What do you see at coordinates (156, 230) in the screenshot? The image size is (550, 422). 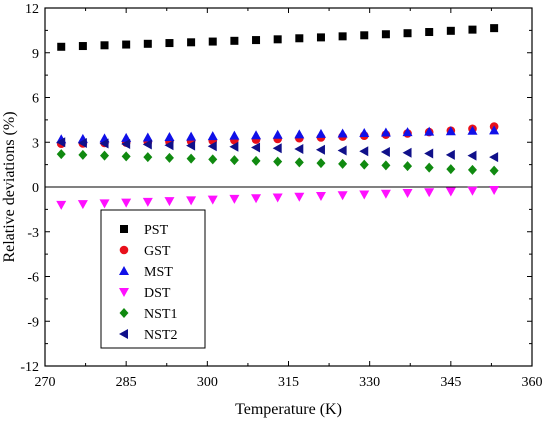 I see `legend-label-pst: PST` at bounding box center [156, 230].